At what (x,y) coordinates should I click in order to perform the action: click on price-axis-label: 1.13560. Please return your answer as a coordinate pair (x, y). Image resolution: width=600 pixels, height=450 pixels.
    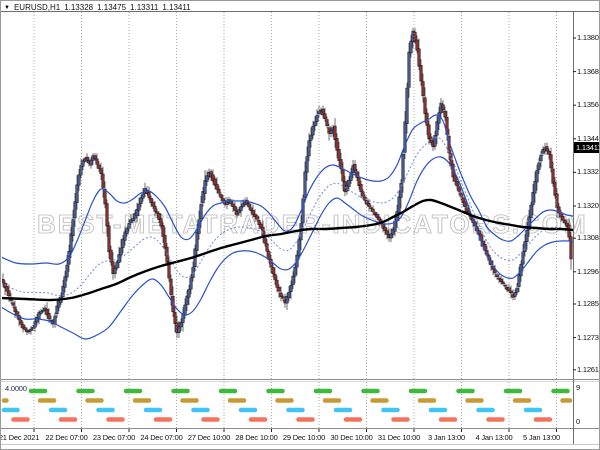
    Looking at the image, I should click on (588, 105).